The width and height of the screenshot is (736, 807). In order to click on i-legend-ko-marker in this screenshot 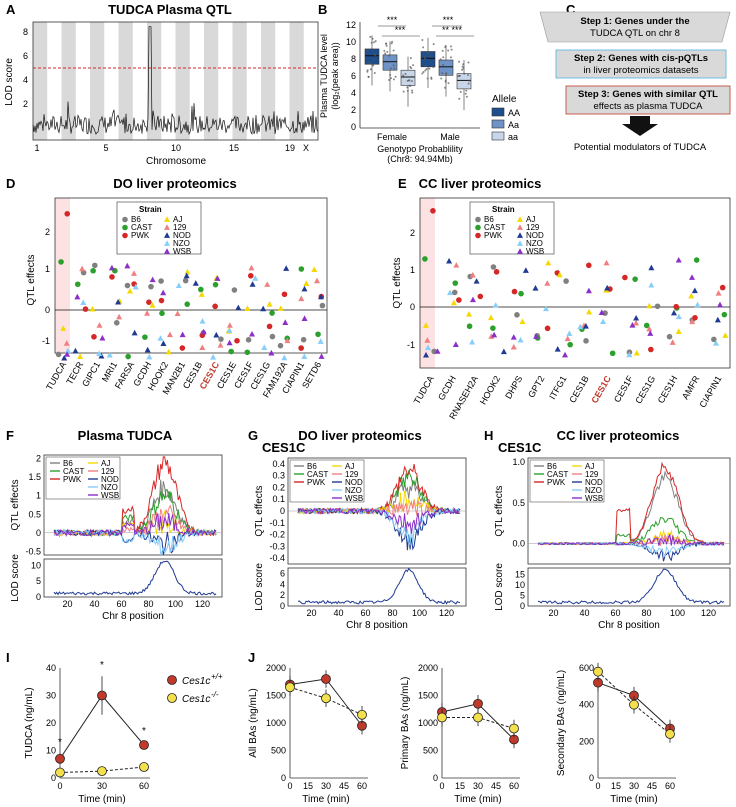, I will do `click(172, 698)`.